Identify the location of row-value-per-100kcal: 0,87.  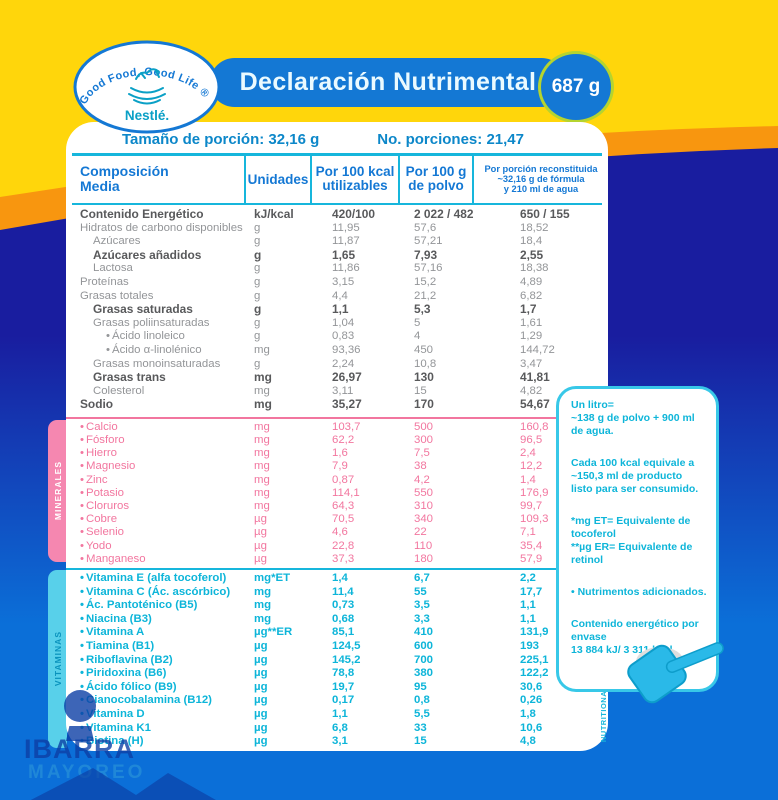
(343, 479).